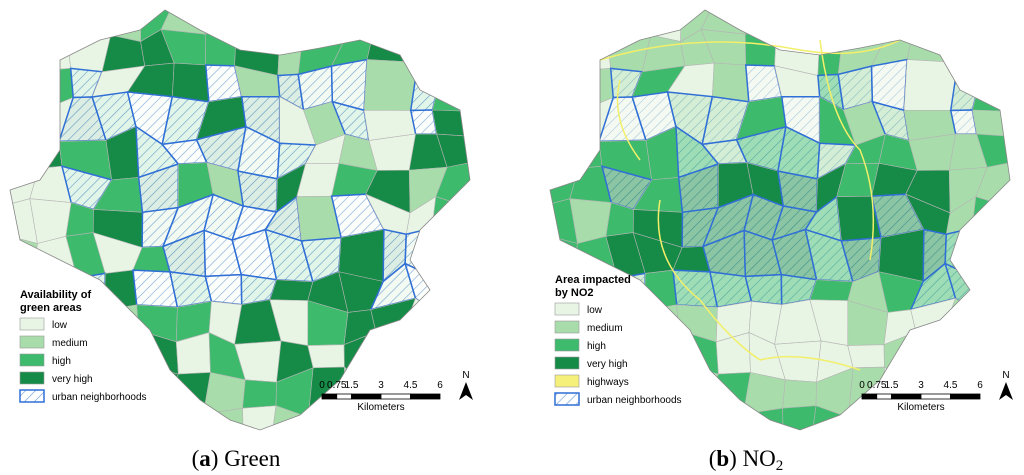 The width and height of the screenshot is (1024, 475). What do you see at coordinates (951, 385) in the screenshot?
I see `scale-tick-label: 4.5` at bounding box center [951, 385].